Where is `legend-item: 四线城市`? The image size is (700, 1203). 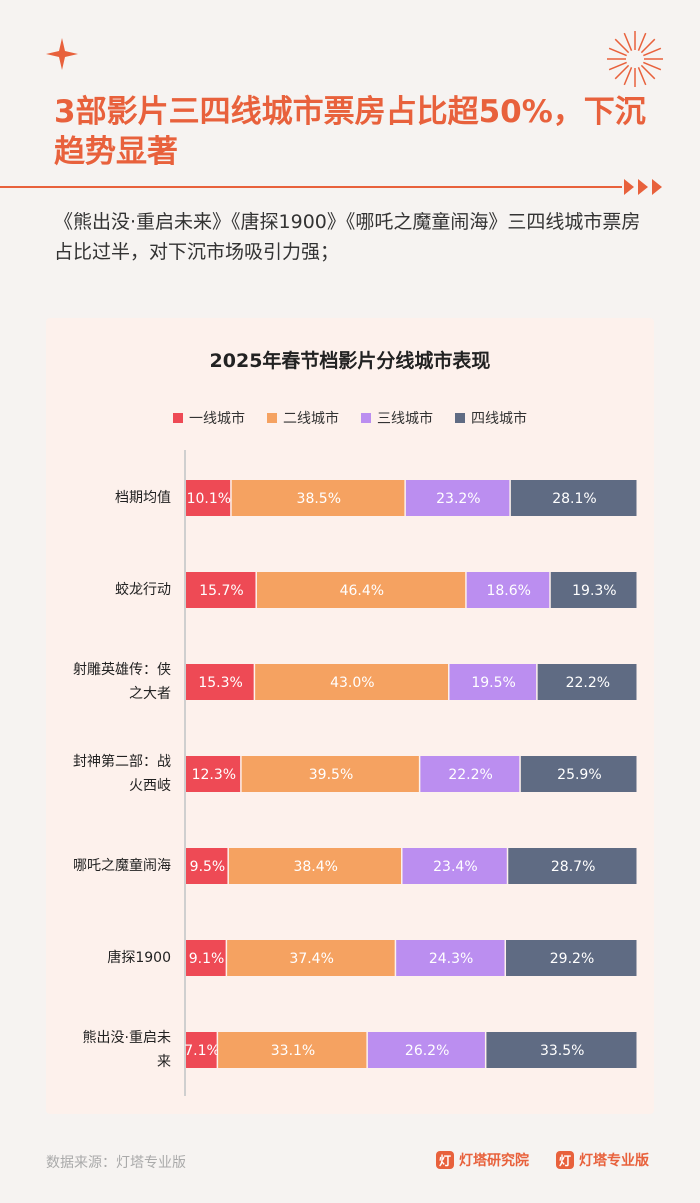
legend-item: 四线城市 is located at coordinates (491, 418).